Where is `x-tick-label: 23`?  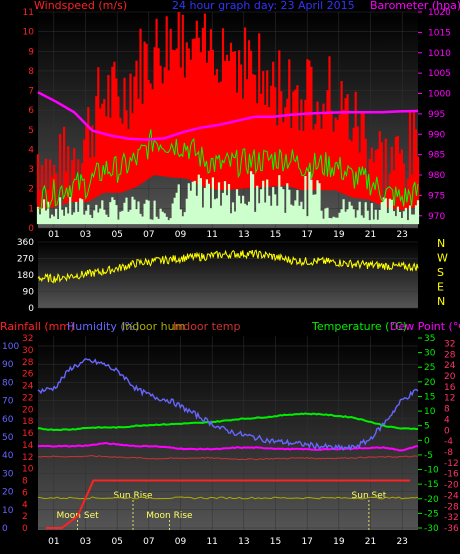
x-tick-label: 23 is located at coordinates (401, 542).